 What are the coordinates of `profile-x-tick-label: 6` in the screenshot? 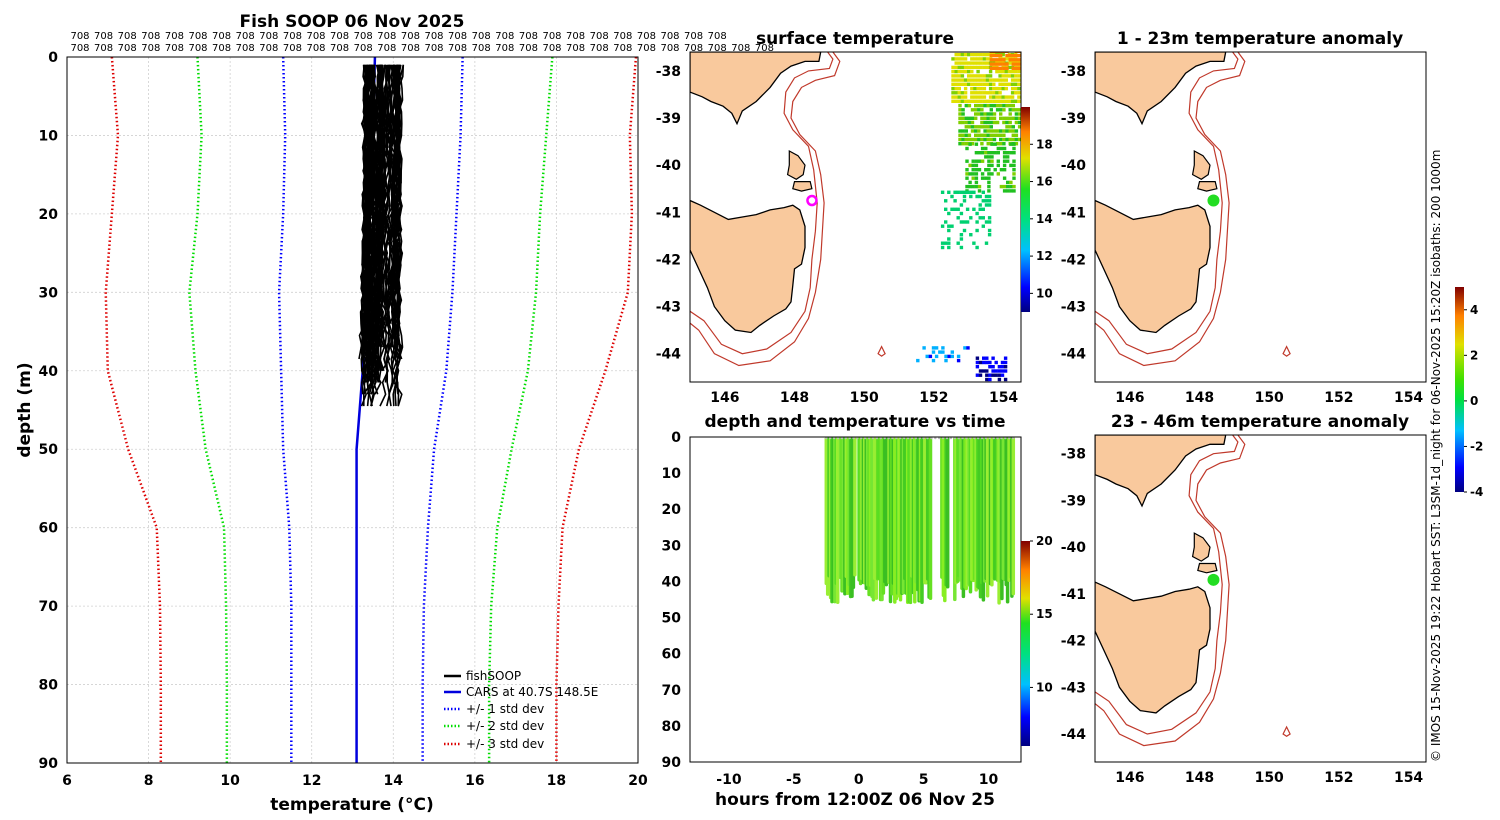 It's located at (67, 781).